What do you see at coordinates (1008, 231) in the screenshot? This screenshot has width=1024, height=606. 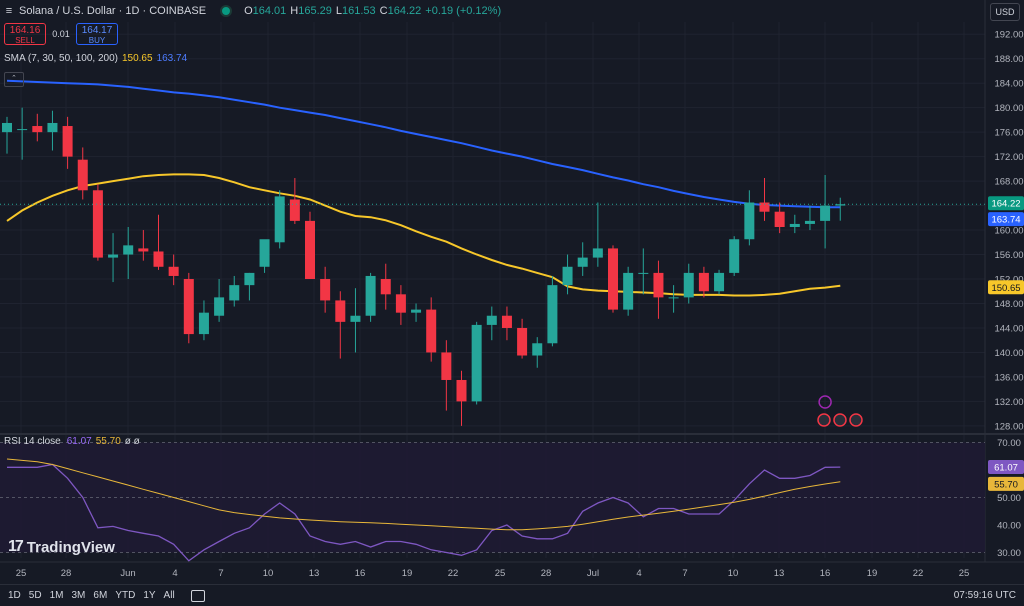 I see `price-tick-label: 160.00` at bounding box center [1008, 231].